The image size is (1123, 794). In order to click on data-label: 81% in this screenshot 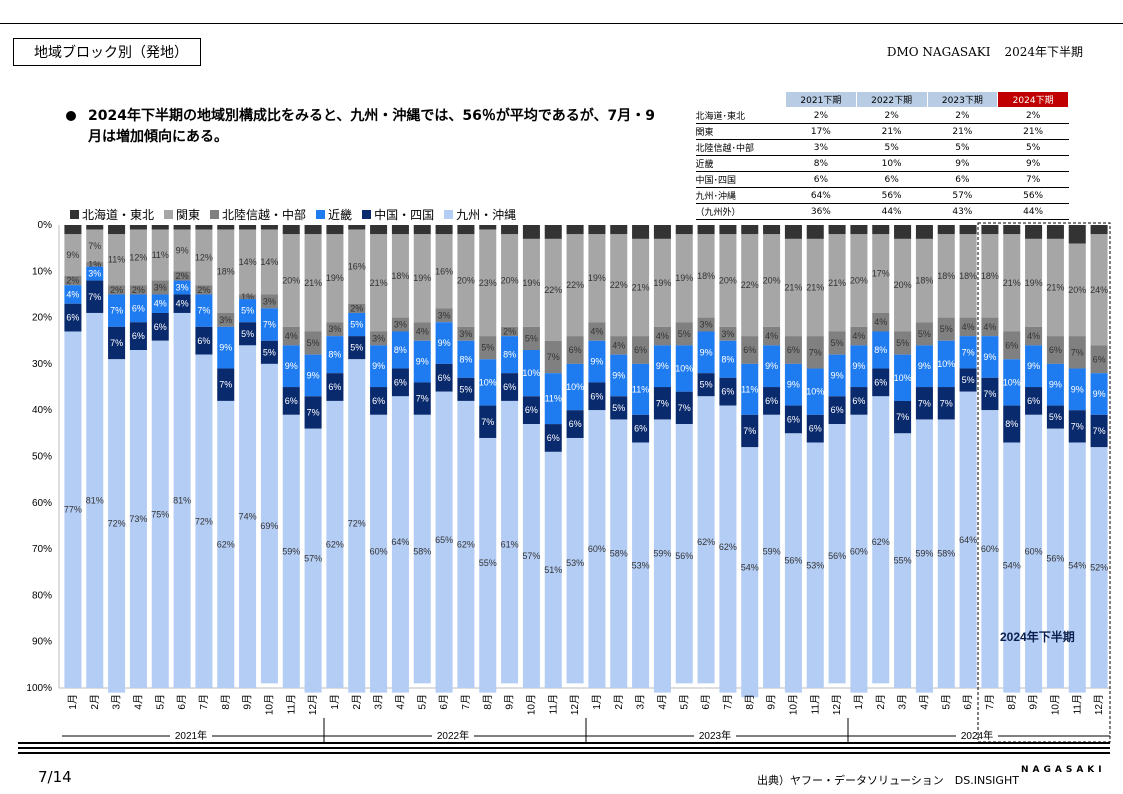, I will do `click(95, 500)`.